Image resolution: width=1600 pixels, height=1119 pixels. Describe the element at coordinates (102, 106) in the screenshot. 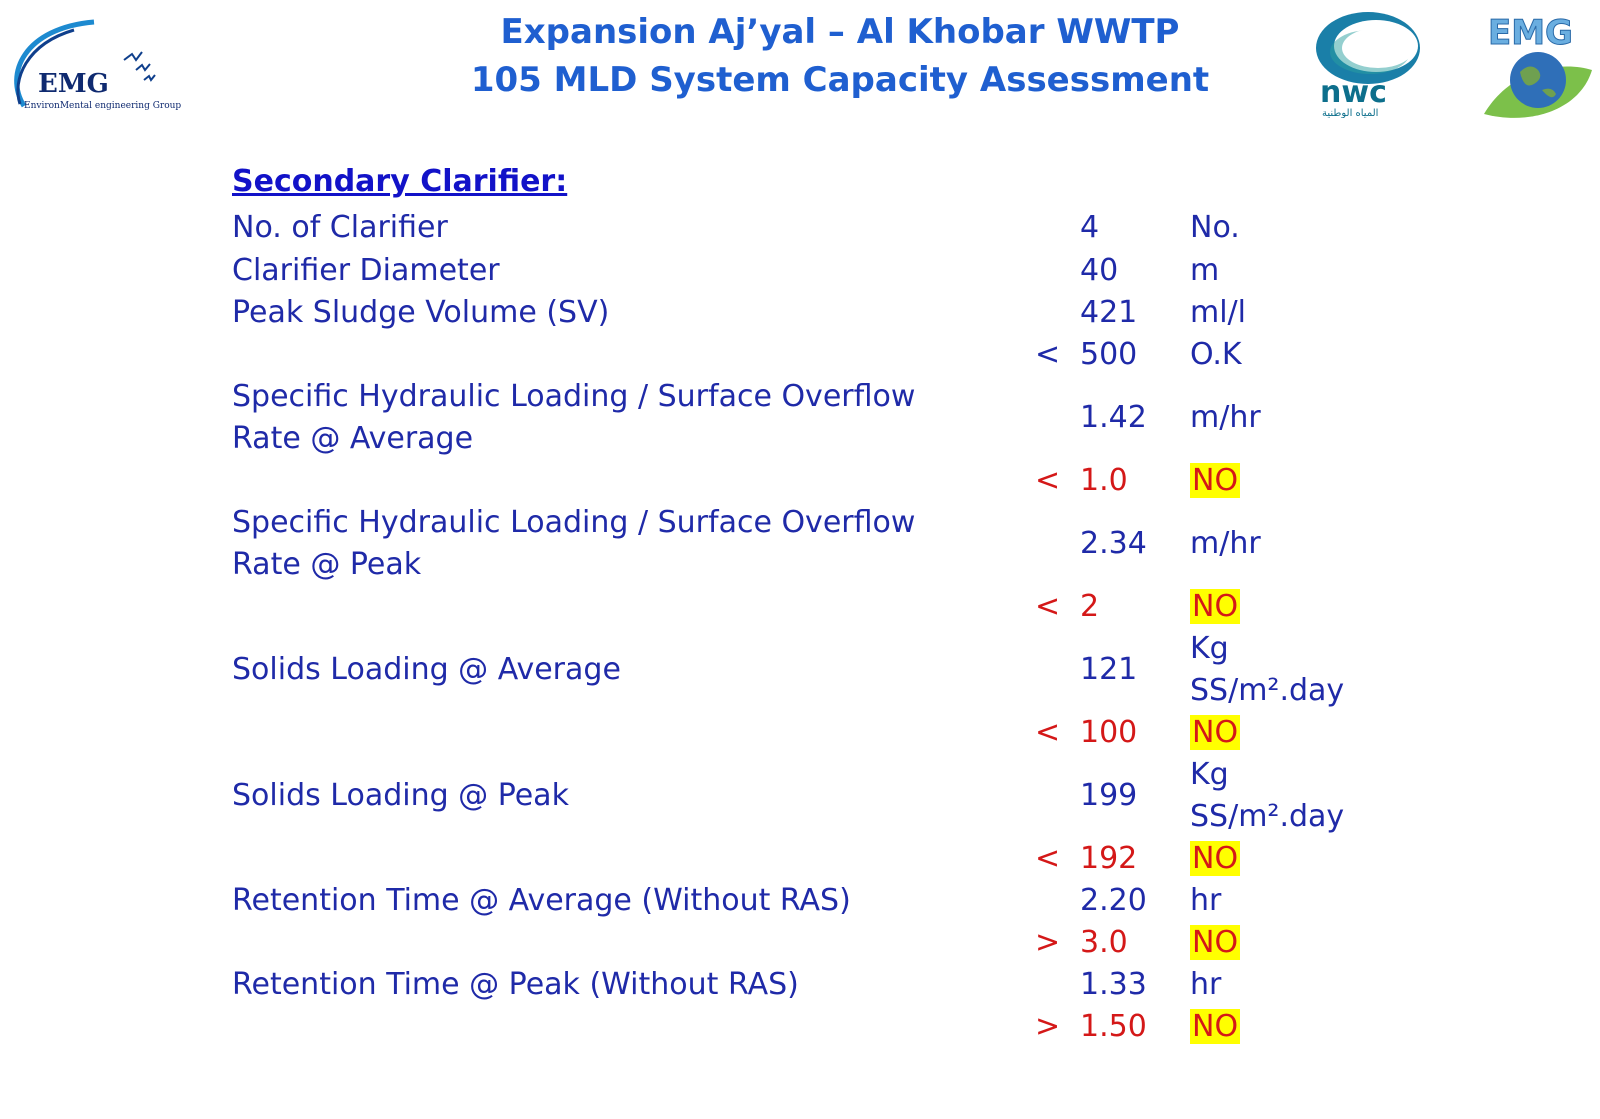

I see `emg-left-subtitle: EnvironMental engineering Group` at that location.